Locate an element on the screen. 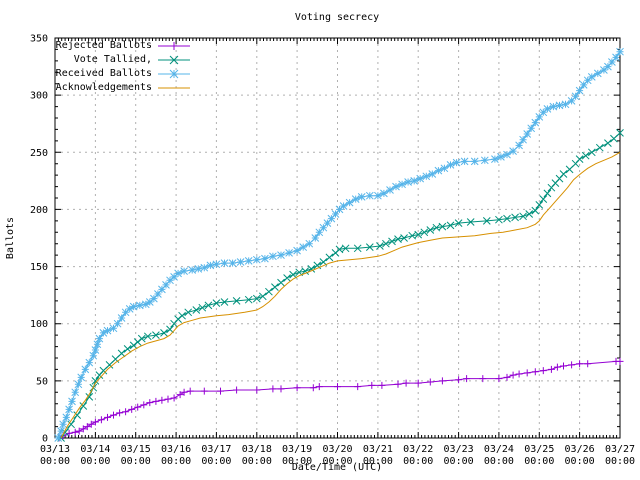  svg-text: 100 is located at coordinates (39, 324).